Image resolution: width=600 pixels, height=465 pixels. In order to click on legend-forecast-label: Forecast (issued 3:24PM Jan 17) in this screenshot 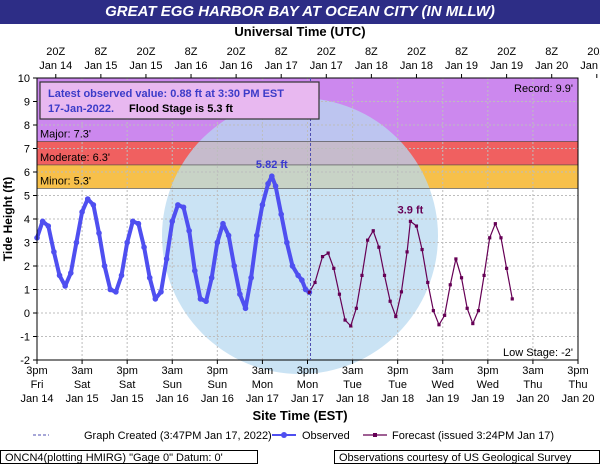, I will do `click(473, 436)`.